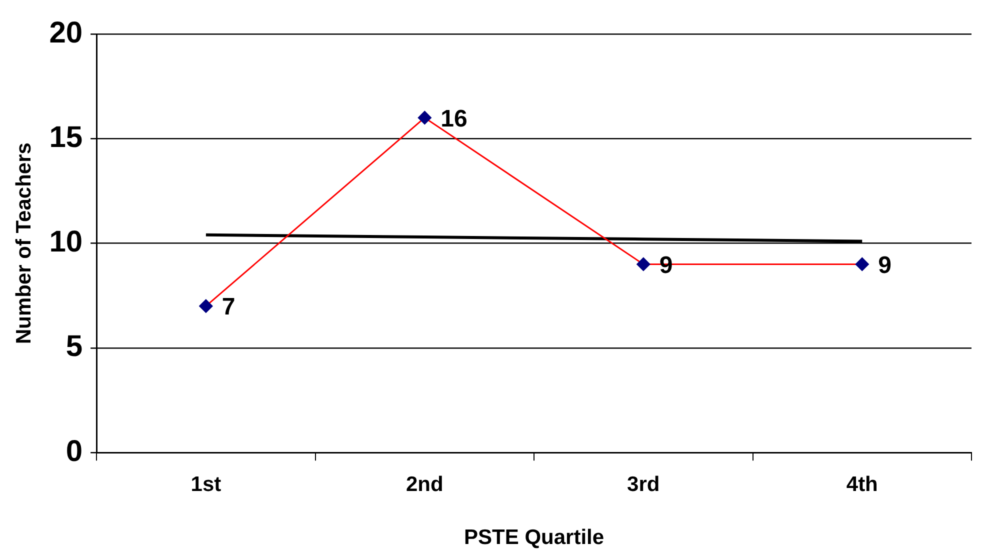 This screenshot has height=555, width=987. Describe the element at coordinates (66, 242) in the screenshot. I see `y-tick-label: 10` at that location.